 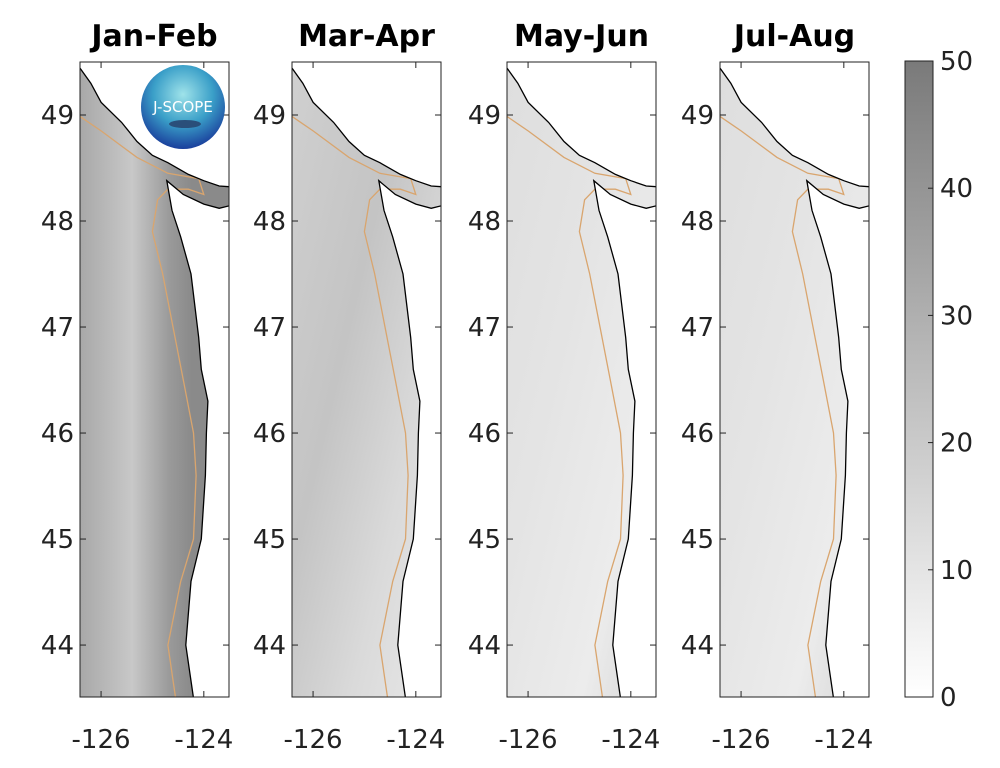 What do you see at coordinates (948, 698) in the screenshot?
I see `colorbar-tick-label: 0` at bounding box center [948, 698].